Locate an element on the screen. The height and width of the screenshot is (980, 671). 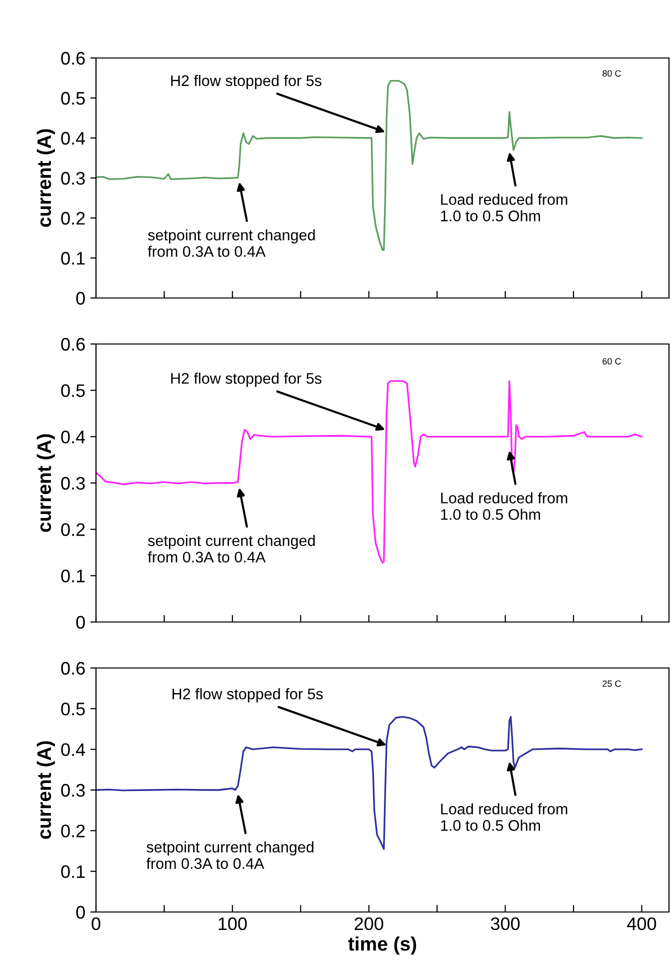
x-axis-title: time (s) is located at coordinates (382, 945).